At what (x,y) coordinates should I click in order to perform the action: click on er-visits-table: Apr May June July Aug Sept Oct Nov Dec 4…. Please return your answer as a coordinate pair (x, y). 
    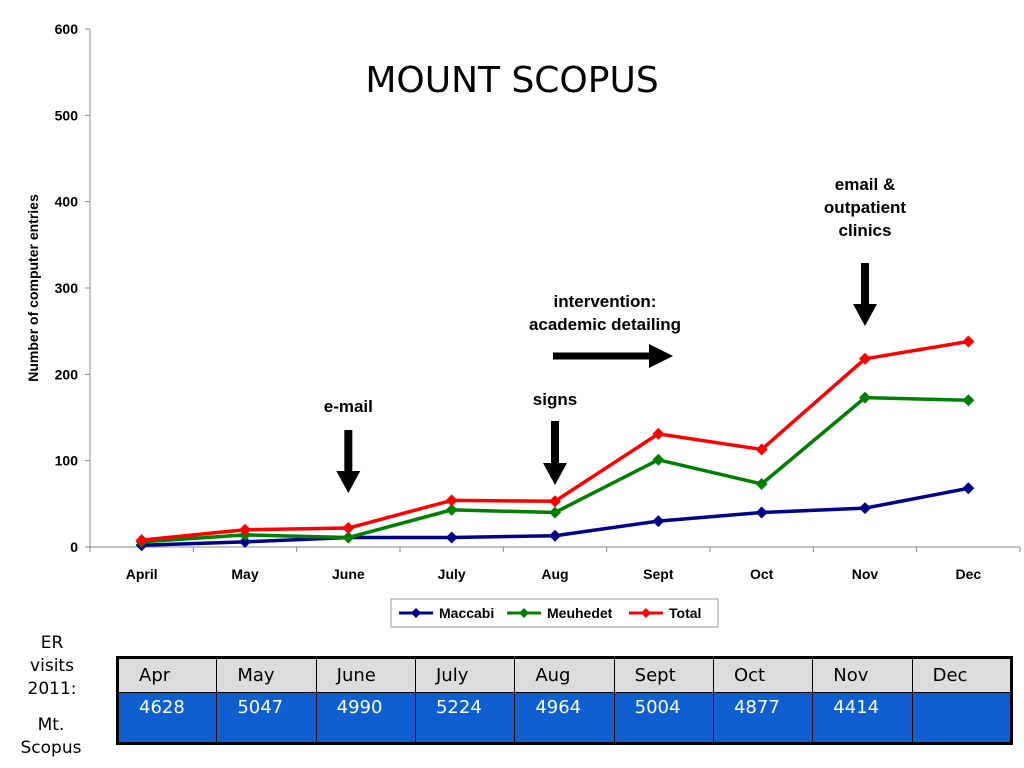
    Looking at the image, I should click on (564, 700).